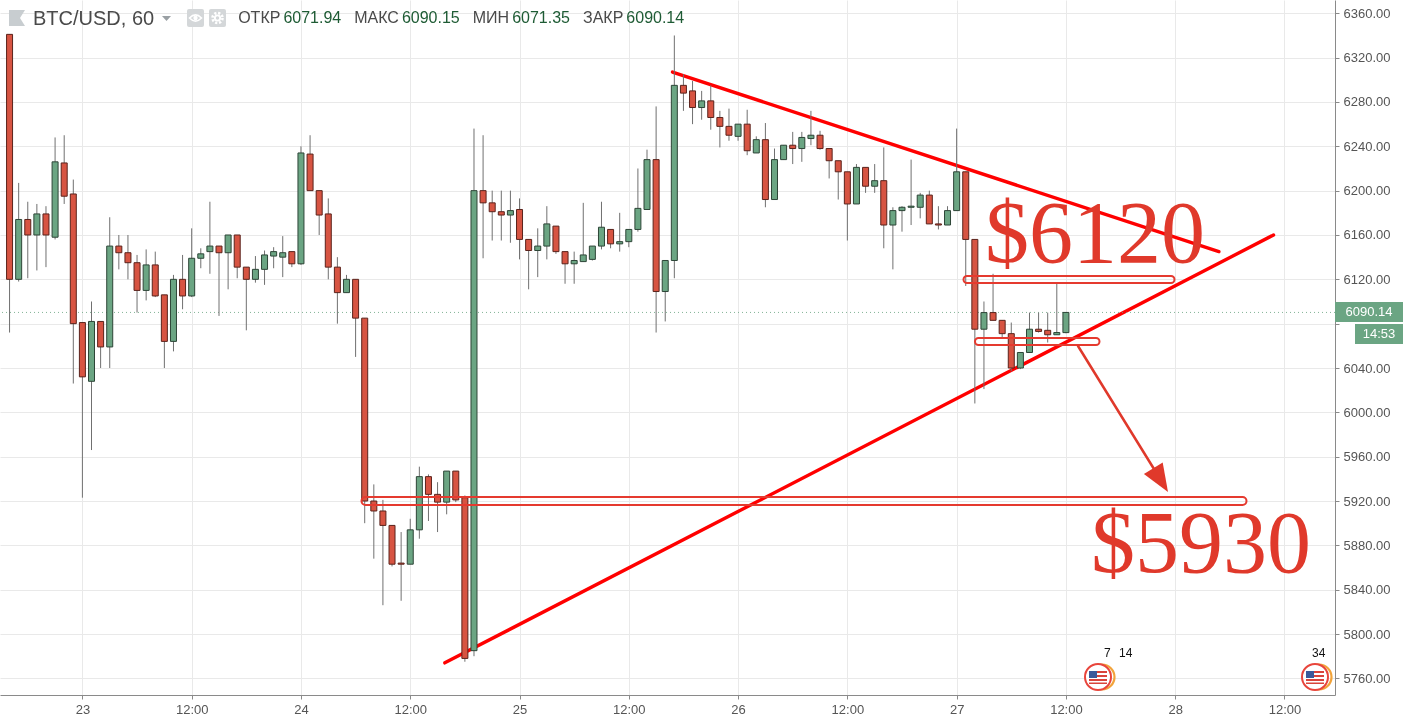  I want to click on y-tick-label: 6280.00, so click(1367, 102).